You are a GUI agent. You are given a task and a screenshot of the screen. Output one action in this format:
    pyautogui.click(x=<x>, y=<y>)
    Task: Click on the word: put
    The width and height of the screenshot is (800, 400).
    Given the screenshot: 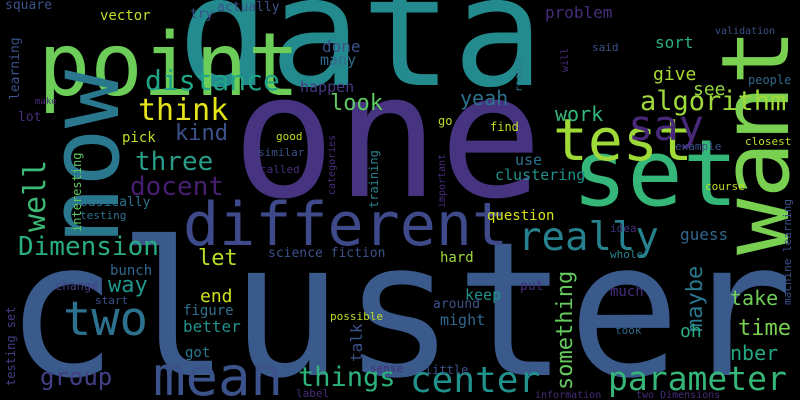 What is the action you would take?
    pyautogui.click(x=531, y=286)
    